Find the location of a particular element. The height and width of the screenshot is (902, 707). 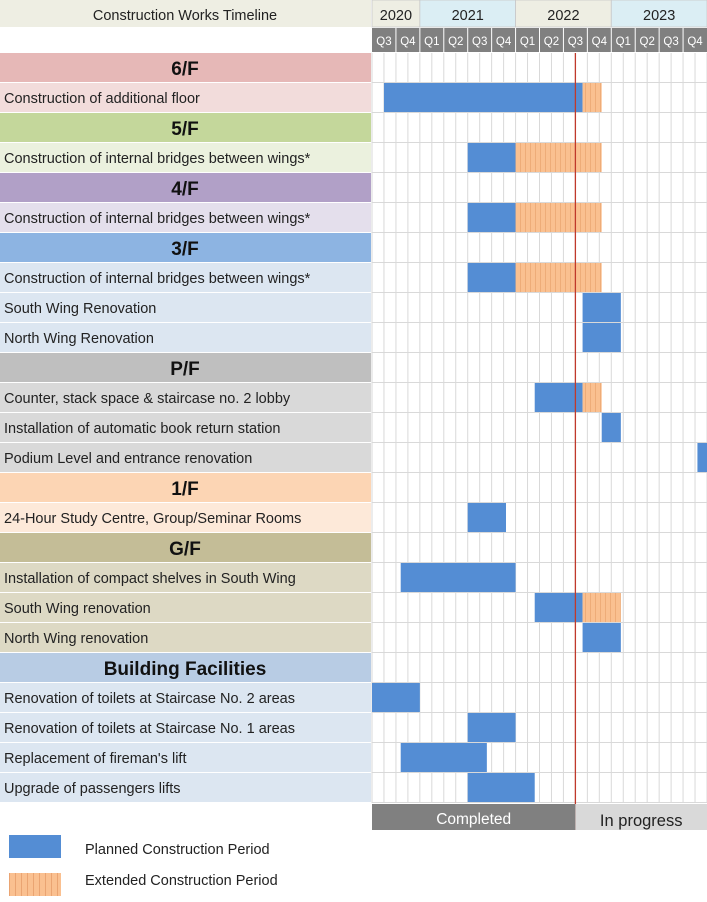

task-label: Replacement of fireman's lift is located at coordinates (95, 759).